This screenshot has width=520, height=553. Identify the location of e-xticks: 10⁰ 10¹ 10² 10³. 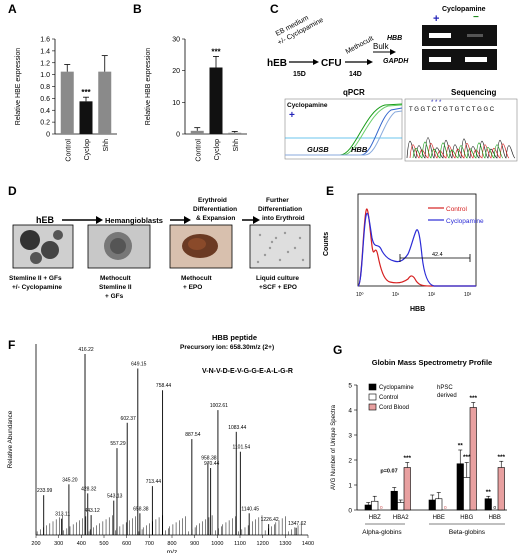
(414, 295).